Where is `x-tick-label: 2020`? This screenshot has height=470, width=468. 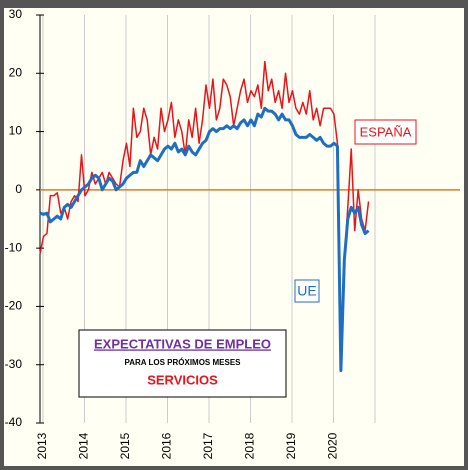 x-tick-label: 2020 is located at coordinates (333, 445).